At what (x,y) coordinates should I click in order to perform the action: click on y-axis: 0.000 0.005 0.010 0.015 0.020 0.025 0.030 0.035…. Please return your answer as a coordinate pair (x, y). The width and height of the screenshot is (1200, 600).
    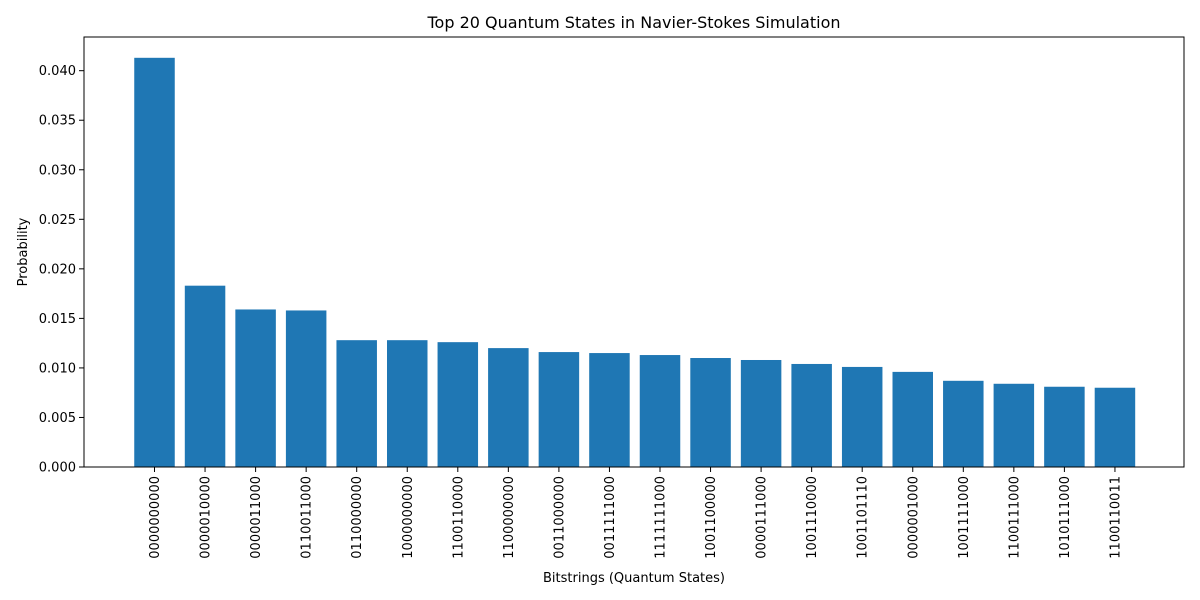
    Looking at the image, I should click on (61, 270).